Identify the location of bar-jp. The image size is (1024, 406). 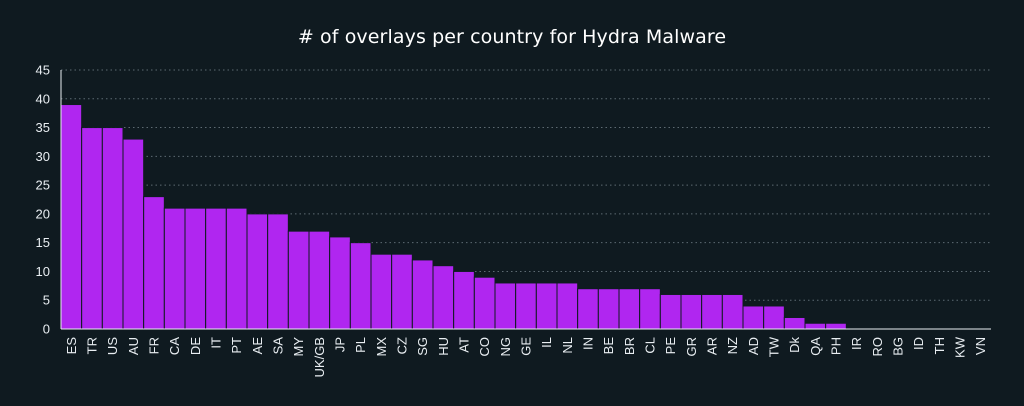
(340, 283).